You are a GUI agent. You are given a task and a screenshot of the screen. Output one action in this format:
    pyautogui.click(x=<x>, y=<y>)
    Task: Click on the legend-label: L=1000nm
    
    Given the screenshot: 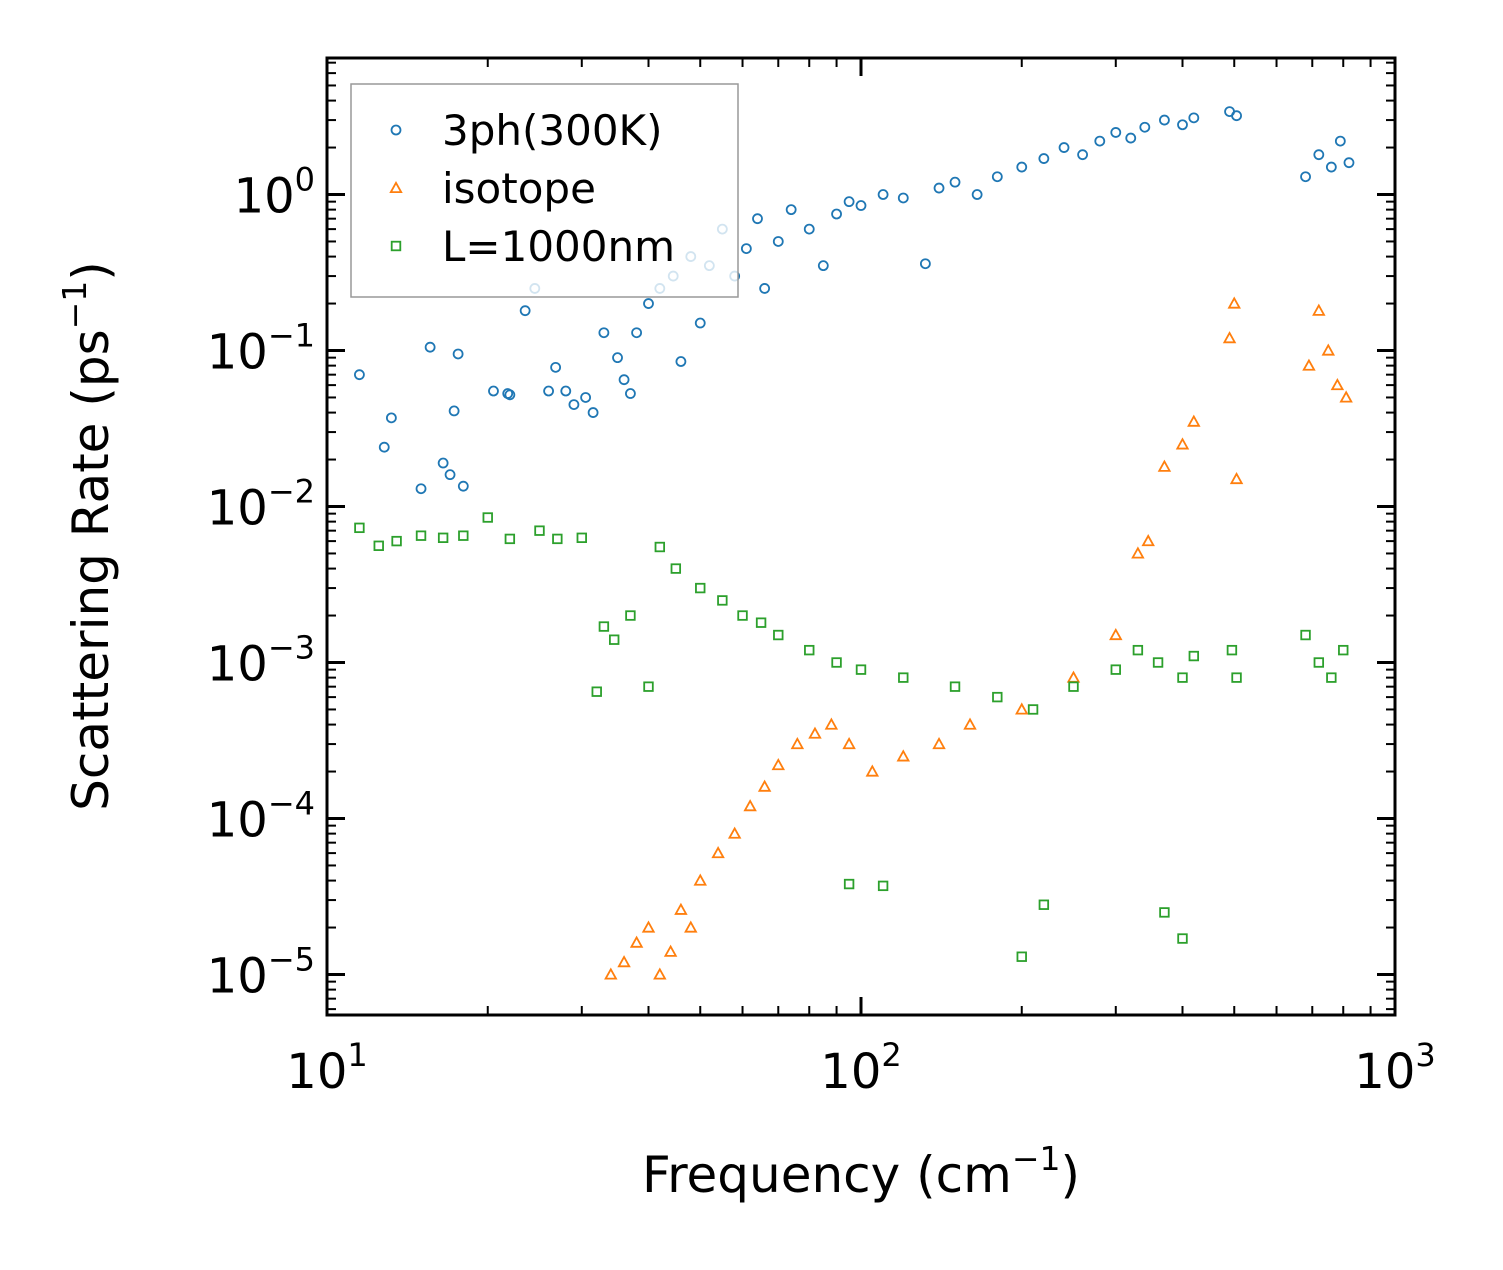 What is the action you would take?
    pyautogui.click(x=558, y=246)
    